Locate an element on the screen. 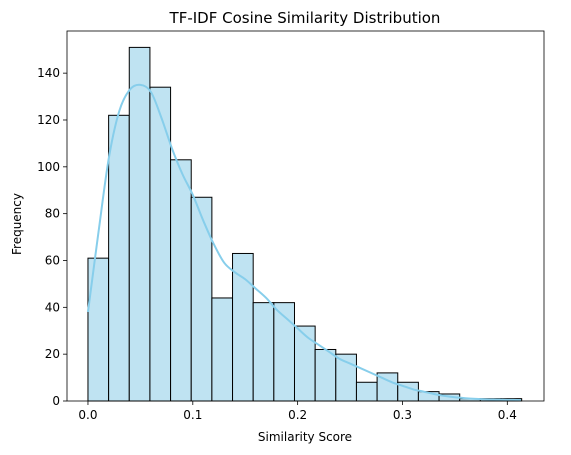 The width and height of the screenshot is (571, 455). y-tick-label: 60 is located at coordinates (52, 260).